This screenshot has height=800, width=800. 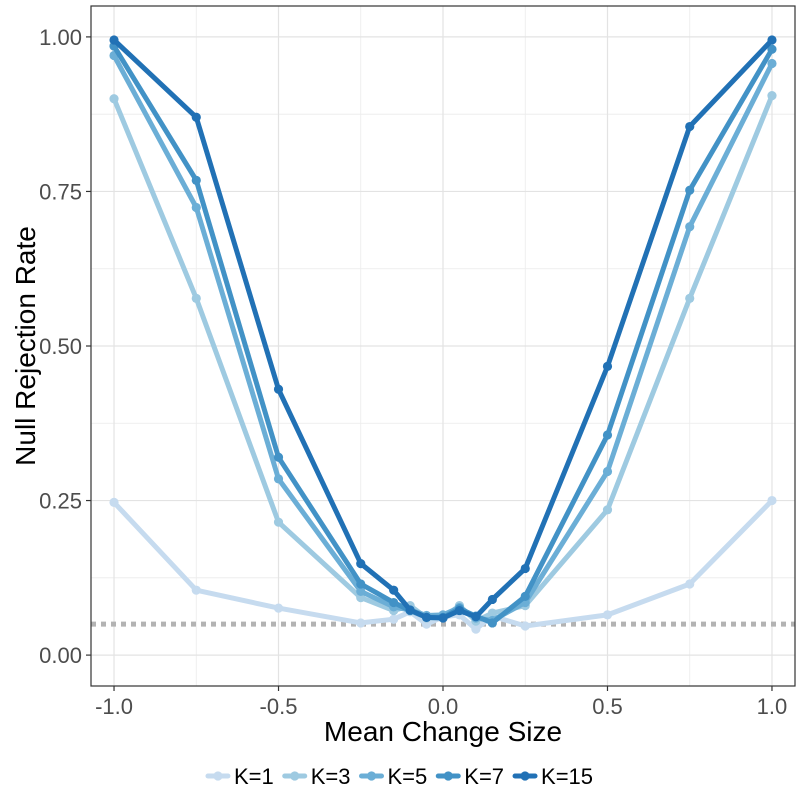 I want to click on x-tick-label: -1.0, so click(x=114, y=706).